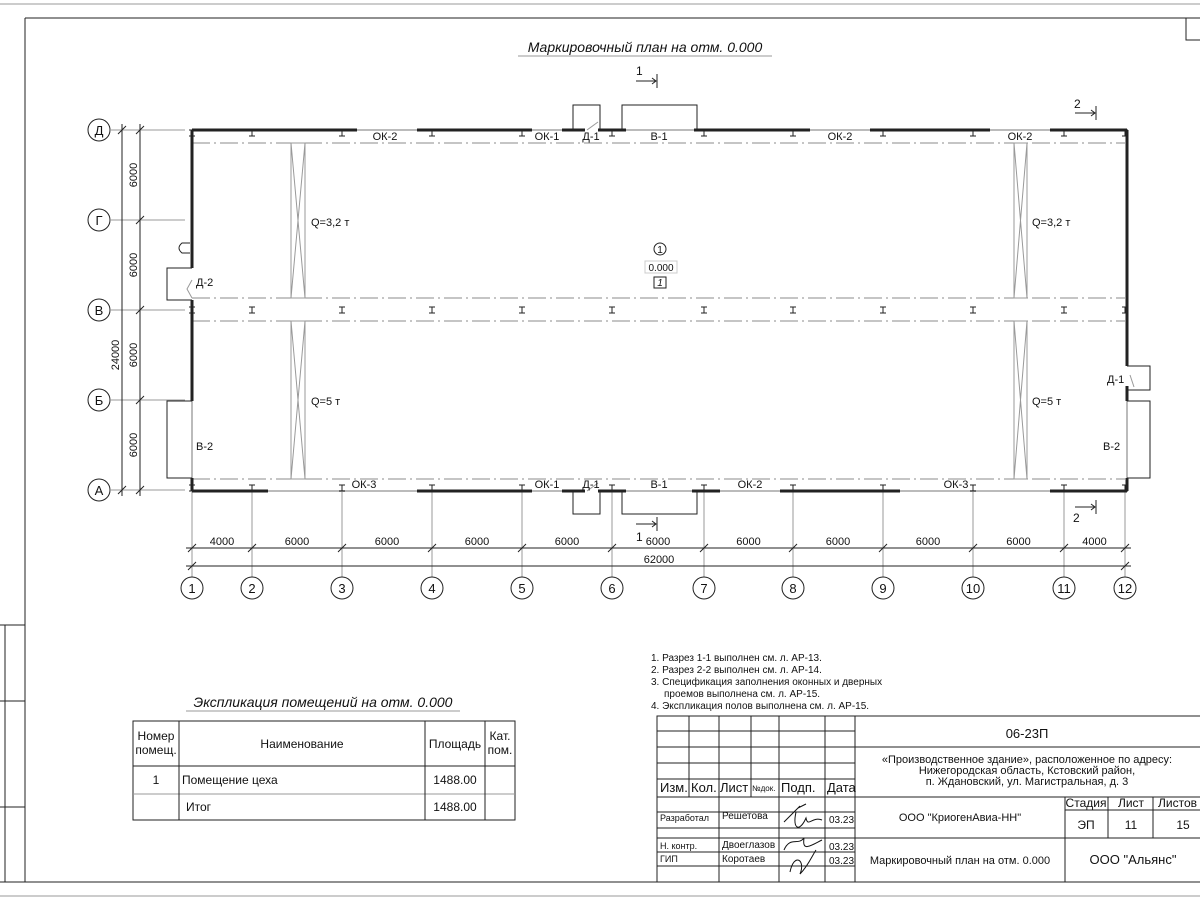 This screenshot has height=900, width=1200. I want to click on section-mark-1-top: 1, so click(647, 76).